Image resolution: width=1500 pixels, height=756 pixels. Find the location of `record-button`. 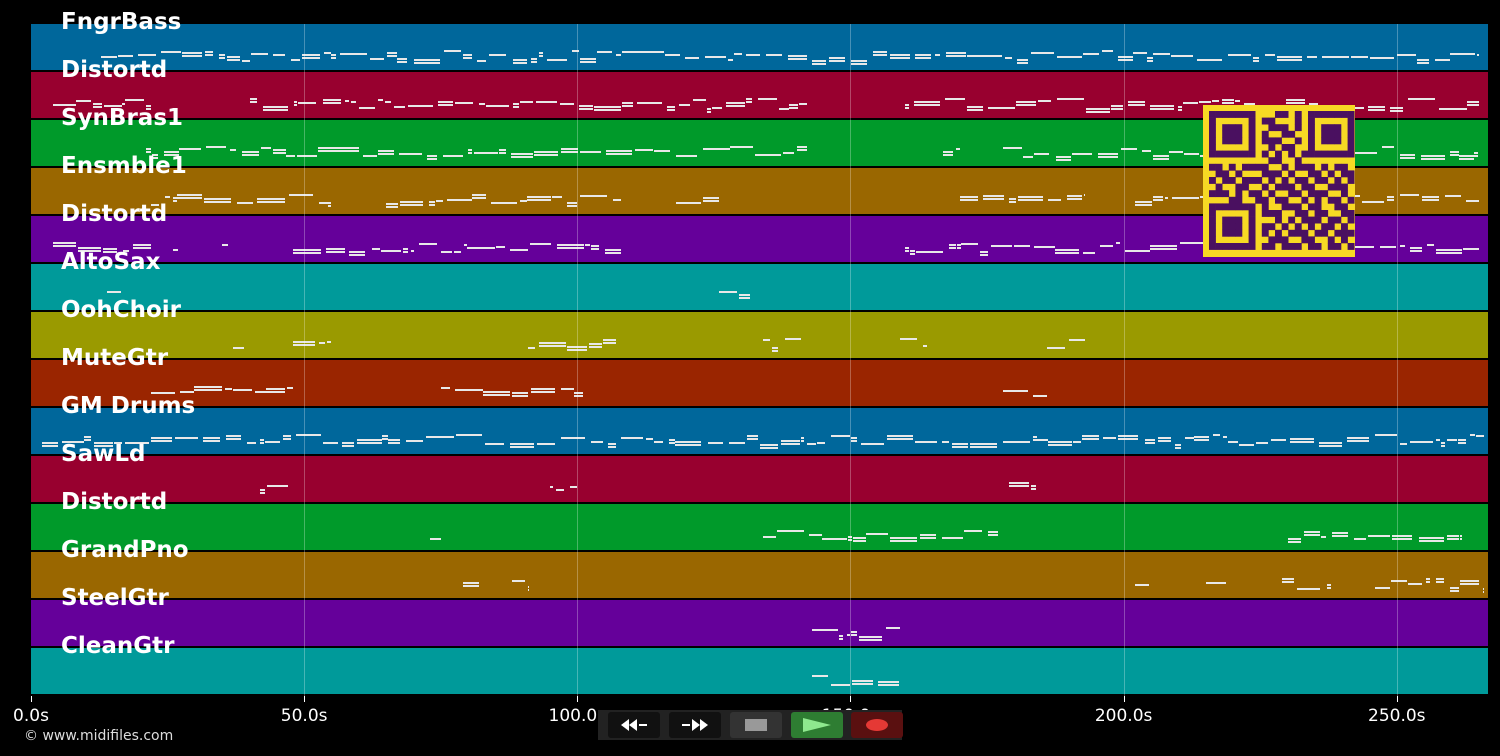

record-button is located at coordinates (877, 725).